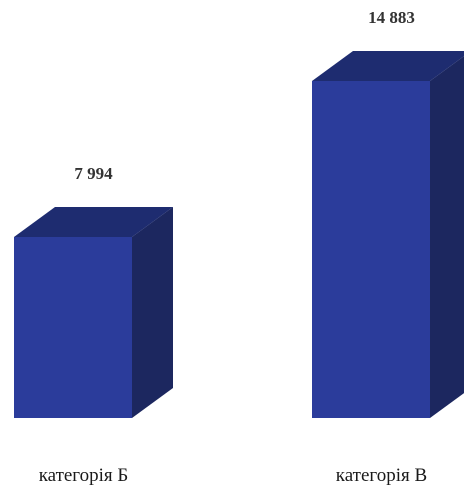 This screenshot has width=464, height=491. What do you see at coordinates (73, 327) in the screenshot?
I see `bar-front-face` at bounding box center [73, 327].